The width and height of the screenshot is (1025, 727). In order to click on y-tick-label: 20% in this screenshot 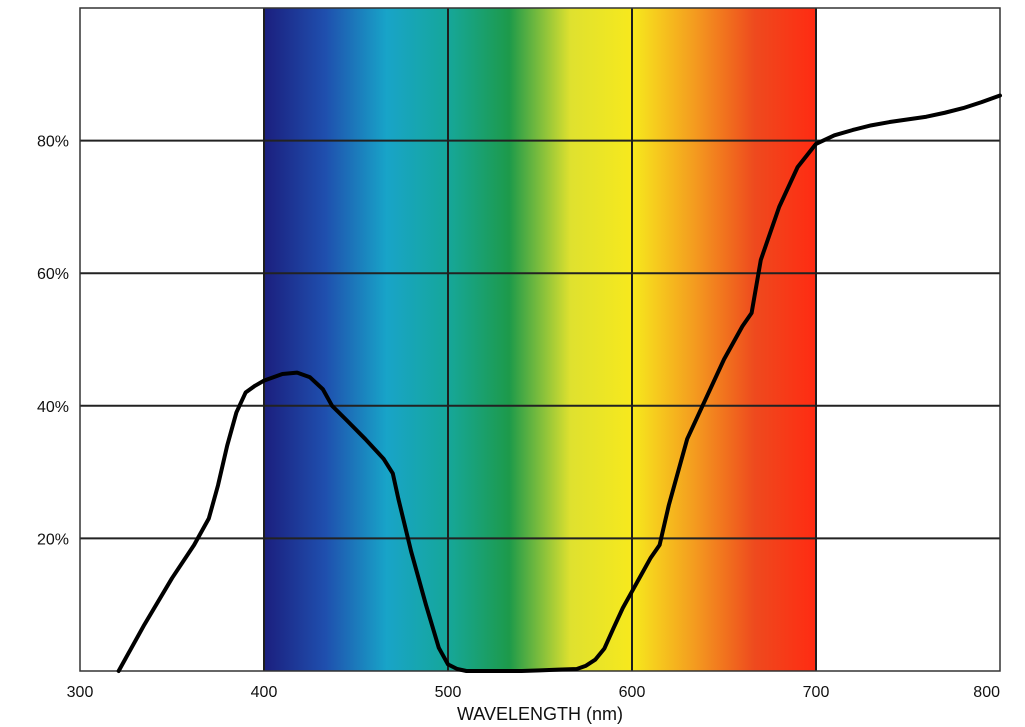, I will do `click(53, 539)`.